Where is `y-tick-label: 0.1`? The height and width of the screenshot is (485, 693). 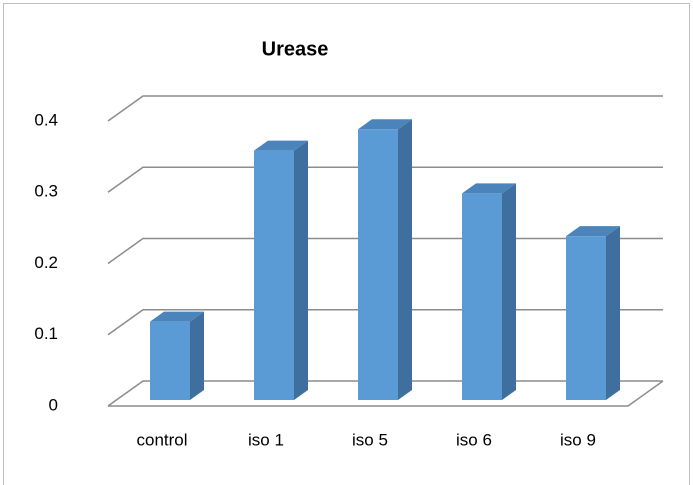 y-tick-label: 0.1 is located at coordinates (46, 333).